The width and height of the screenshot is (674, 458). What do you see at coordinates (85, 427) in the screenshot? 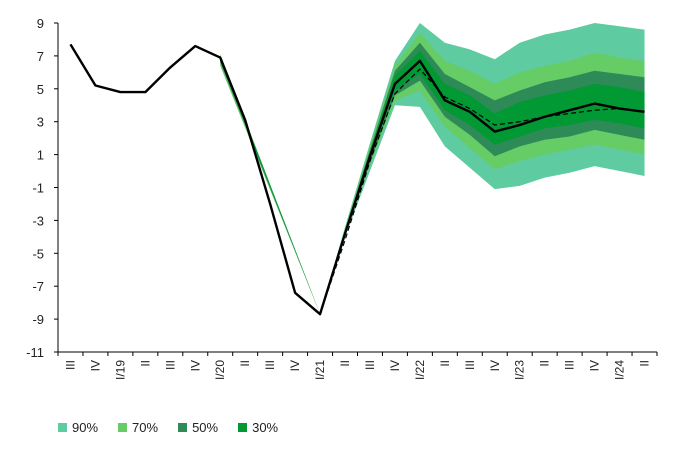
I see `legend-label: 90%` at bounding box center [85, 427].